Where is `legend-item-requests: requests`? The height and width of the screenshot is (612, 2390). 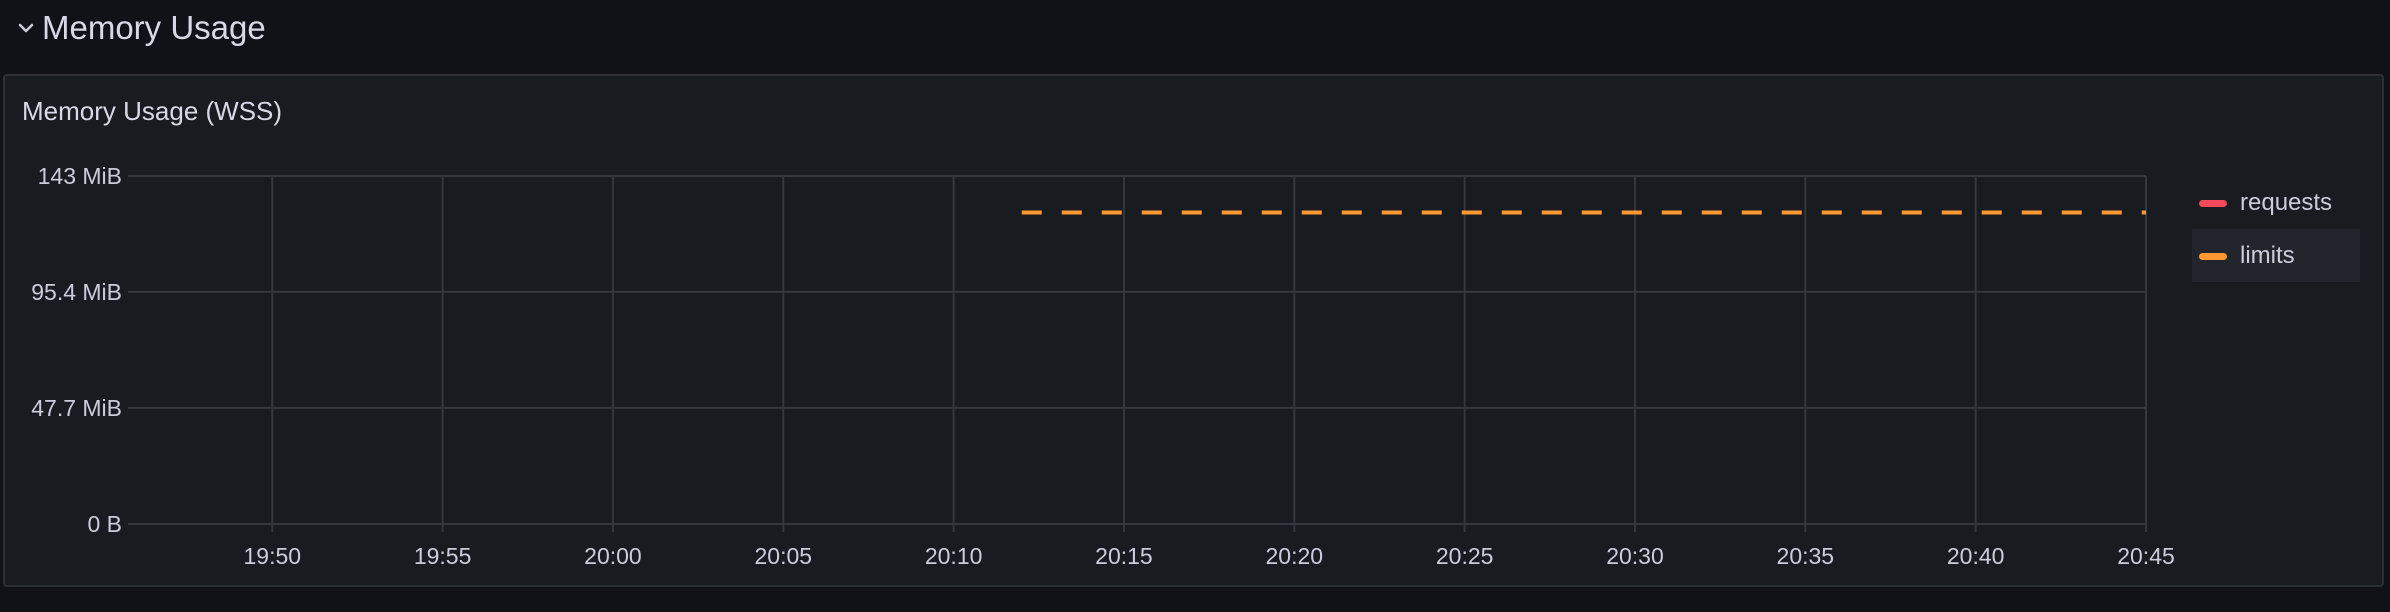
legend-item-requests: requests is located at coordinates (2276, 202).